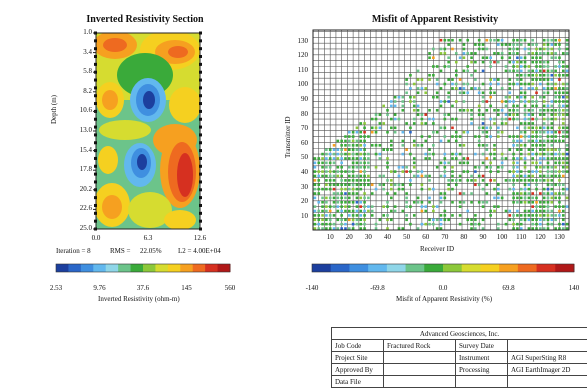  What do you see at coordinates (79, 169) in the screenshot?
I see `left-y-tick-label: 17.8` at bounding box center [79, 169].